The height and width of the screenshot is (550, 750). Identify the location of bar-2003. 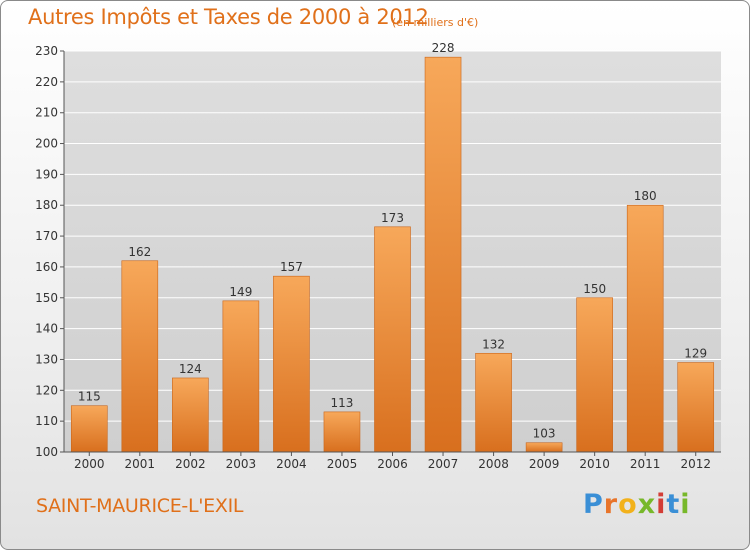
(241, 376).